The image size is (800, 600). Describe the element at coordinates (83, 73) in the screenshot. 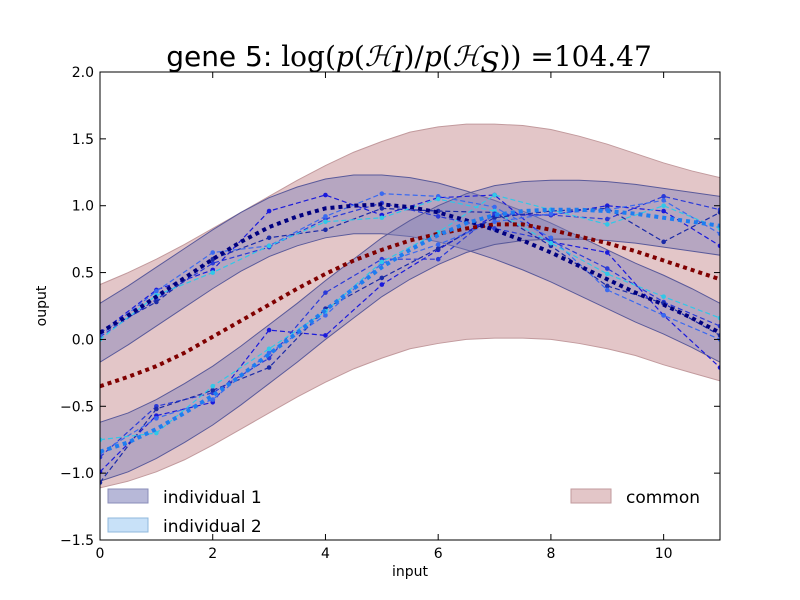

I see `y-tick-label-7: 2.0` at that location.